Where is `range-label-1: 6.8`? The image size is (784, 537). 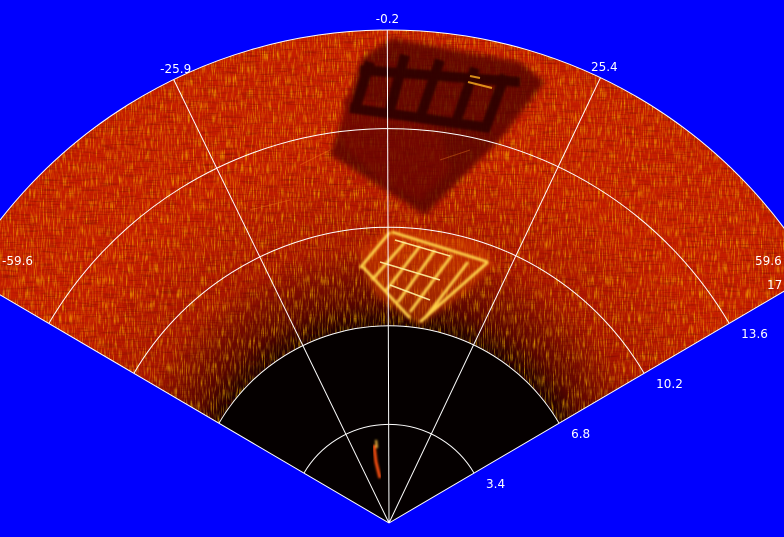 range-label-1: 6.8 is located at coordinates (581, 434).